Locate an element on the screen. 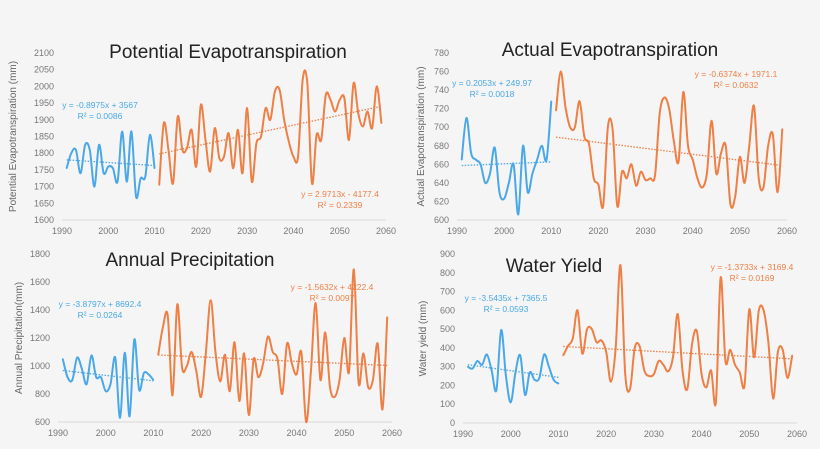 This screenshot has width=820, height=449. x-tick-label: 2040 is located at coordinates (693, 231).